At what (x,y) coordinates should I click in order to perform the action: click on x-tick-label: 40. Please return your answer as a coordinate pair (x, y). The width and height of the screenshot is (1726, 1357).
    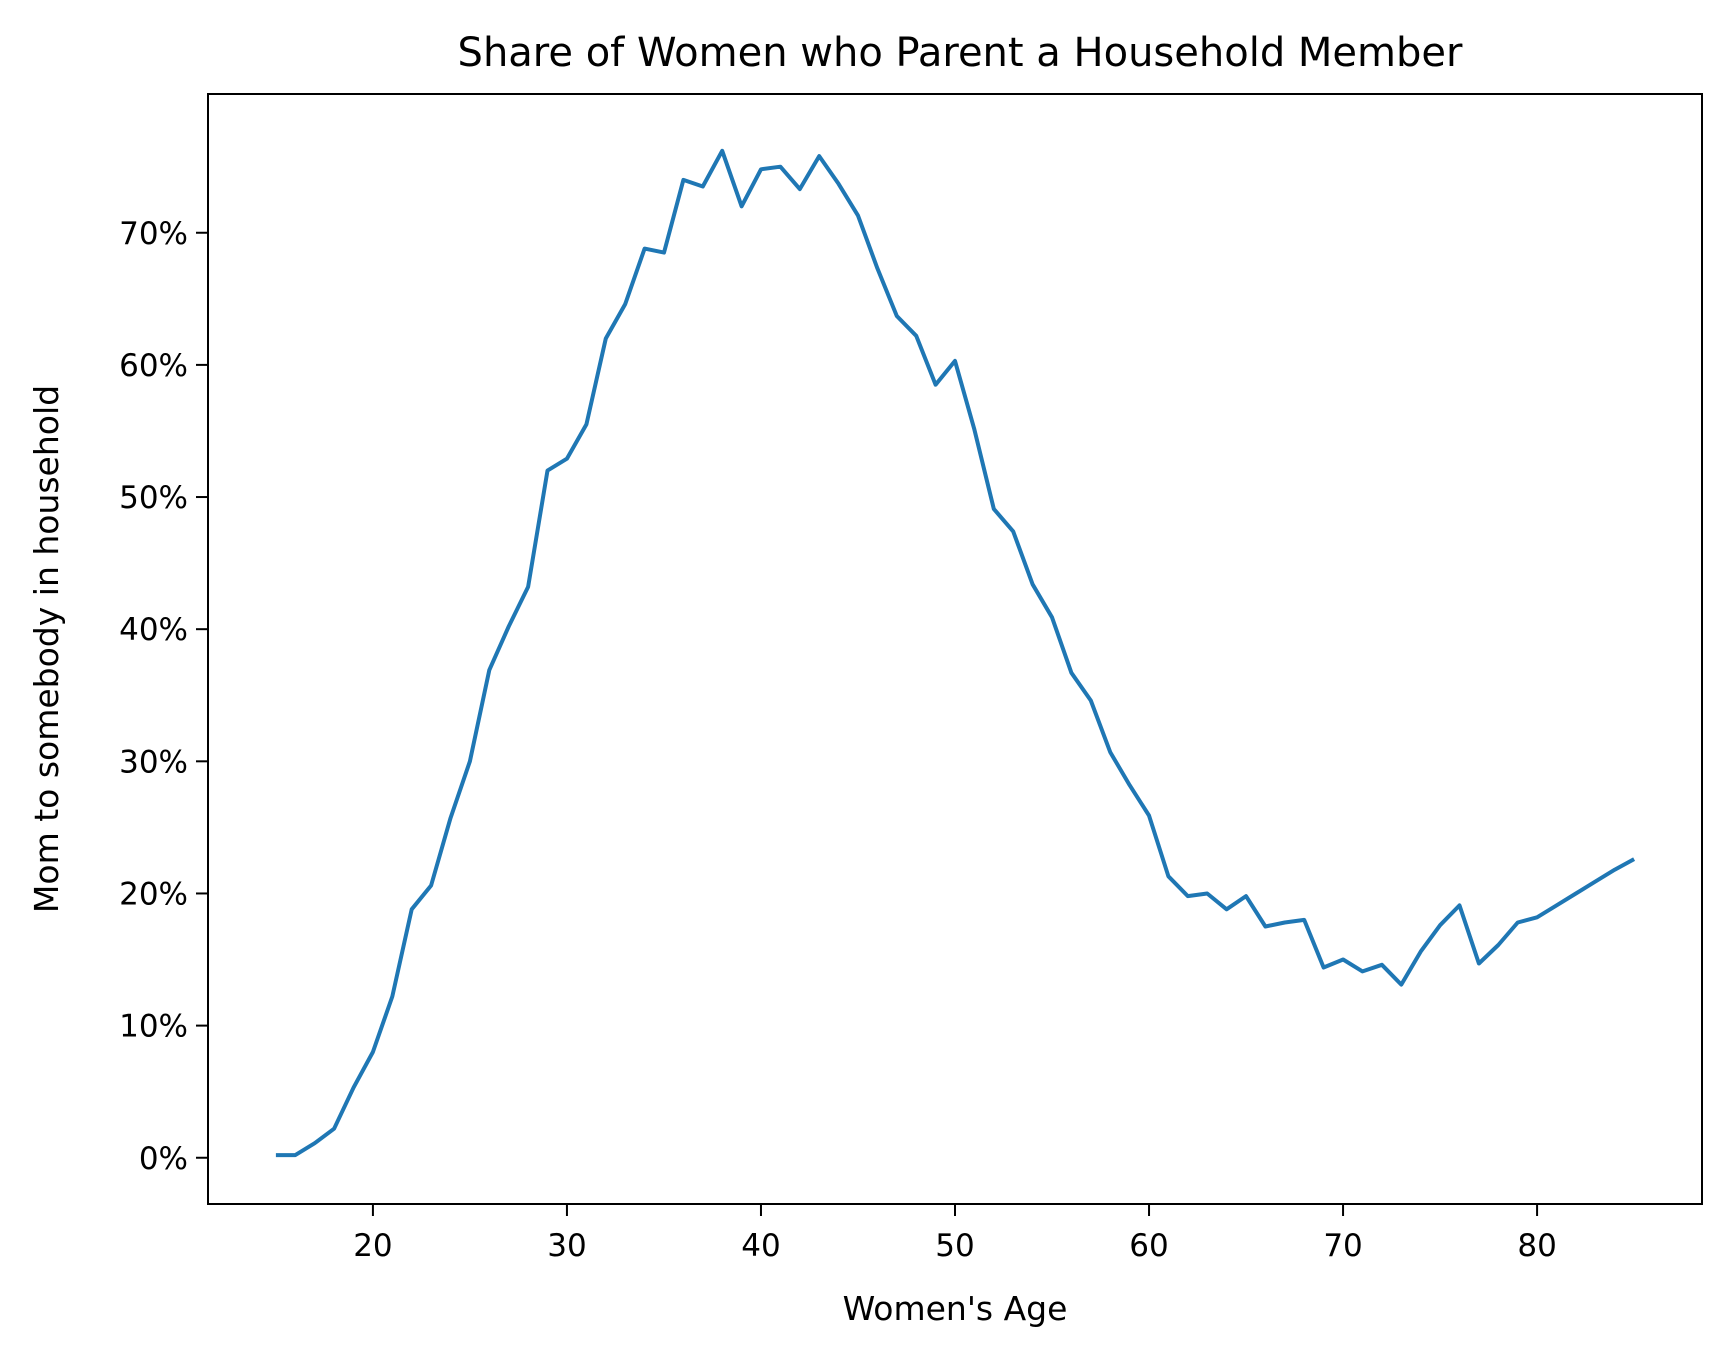
    Looking at the image, I should click on (760, 1246).